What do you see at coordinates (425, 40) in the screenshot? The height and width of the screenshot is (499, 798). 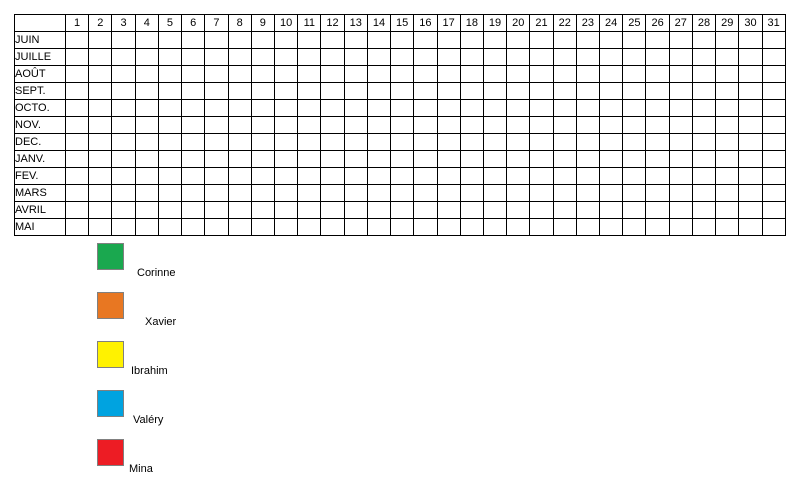 I see `gantt-cell-juin-16-corinne` at bounding box center [425, 40].